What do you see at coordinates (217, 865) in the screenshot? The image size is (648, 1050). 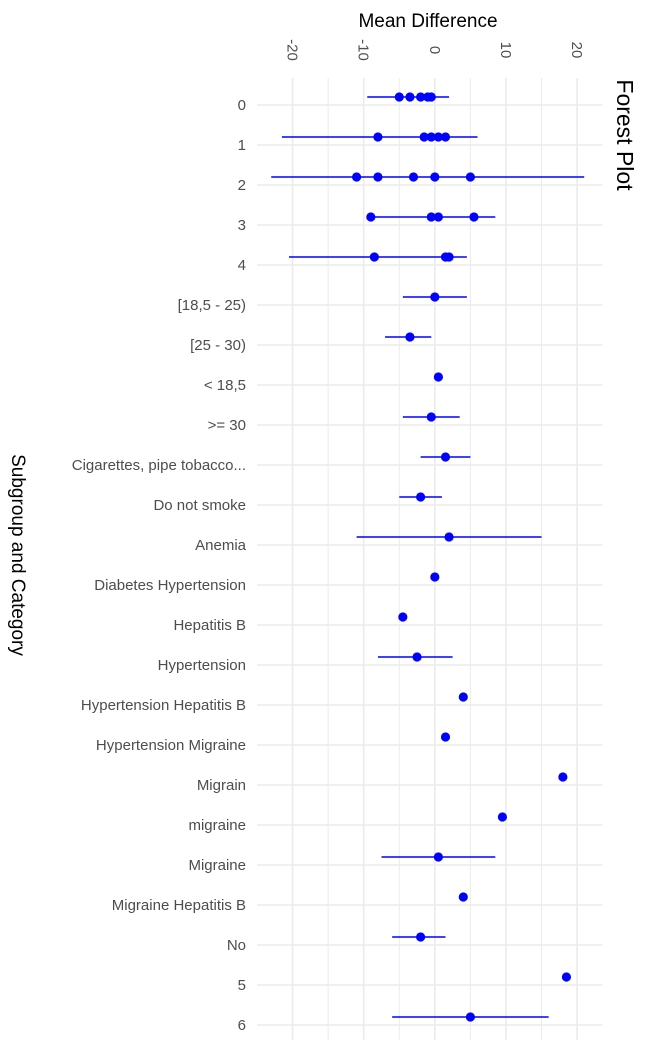 I see `category-label: Migraine` at bounding box center [217, 865].